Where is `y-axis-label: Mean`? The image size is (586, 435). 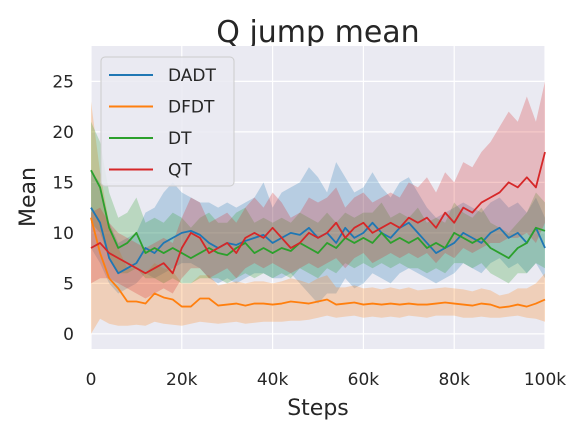 y-axis-label: Mean is located at coordinates (28, 197).